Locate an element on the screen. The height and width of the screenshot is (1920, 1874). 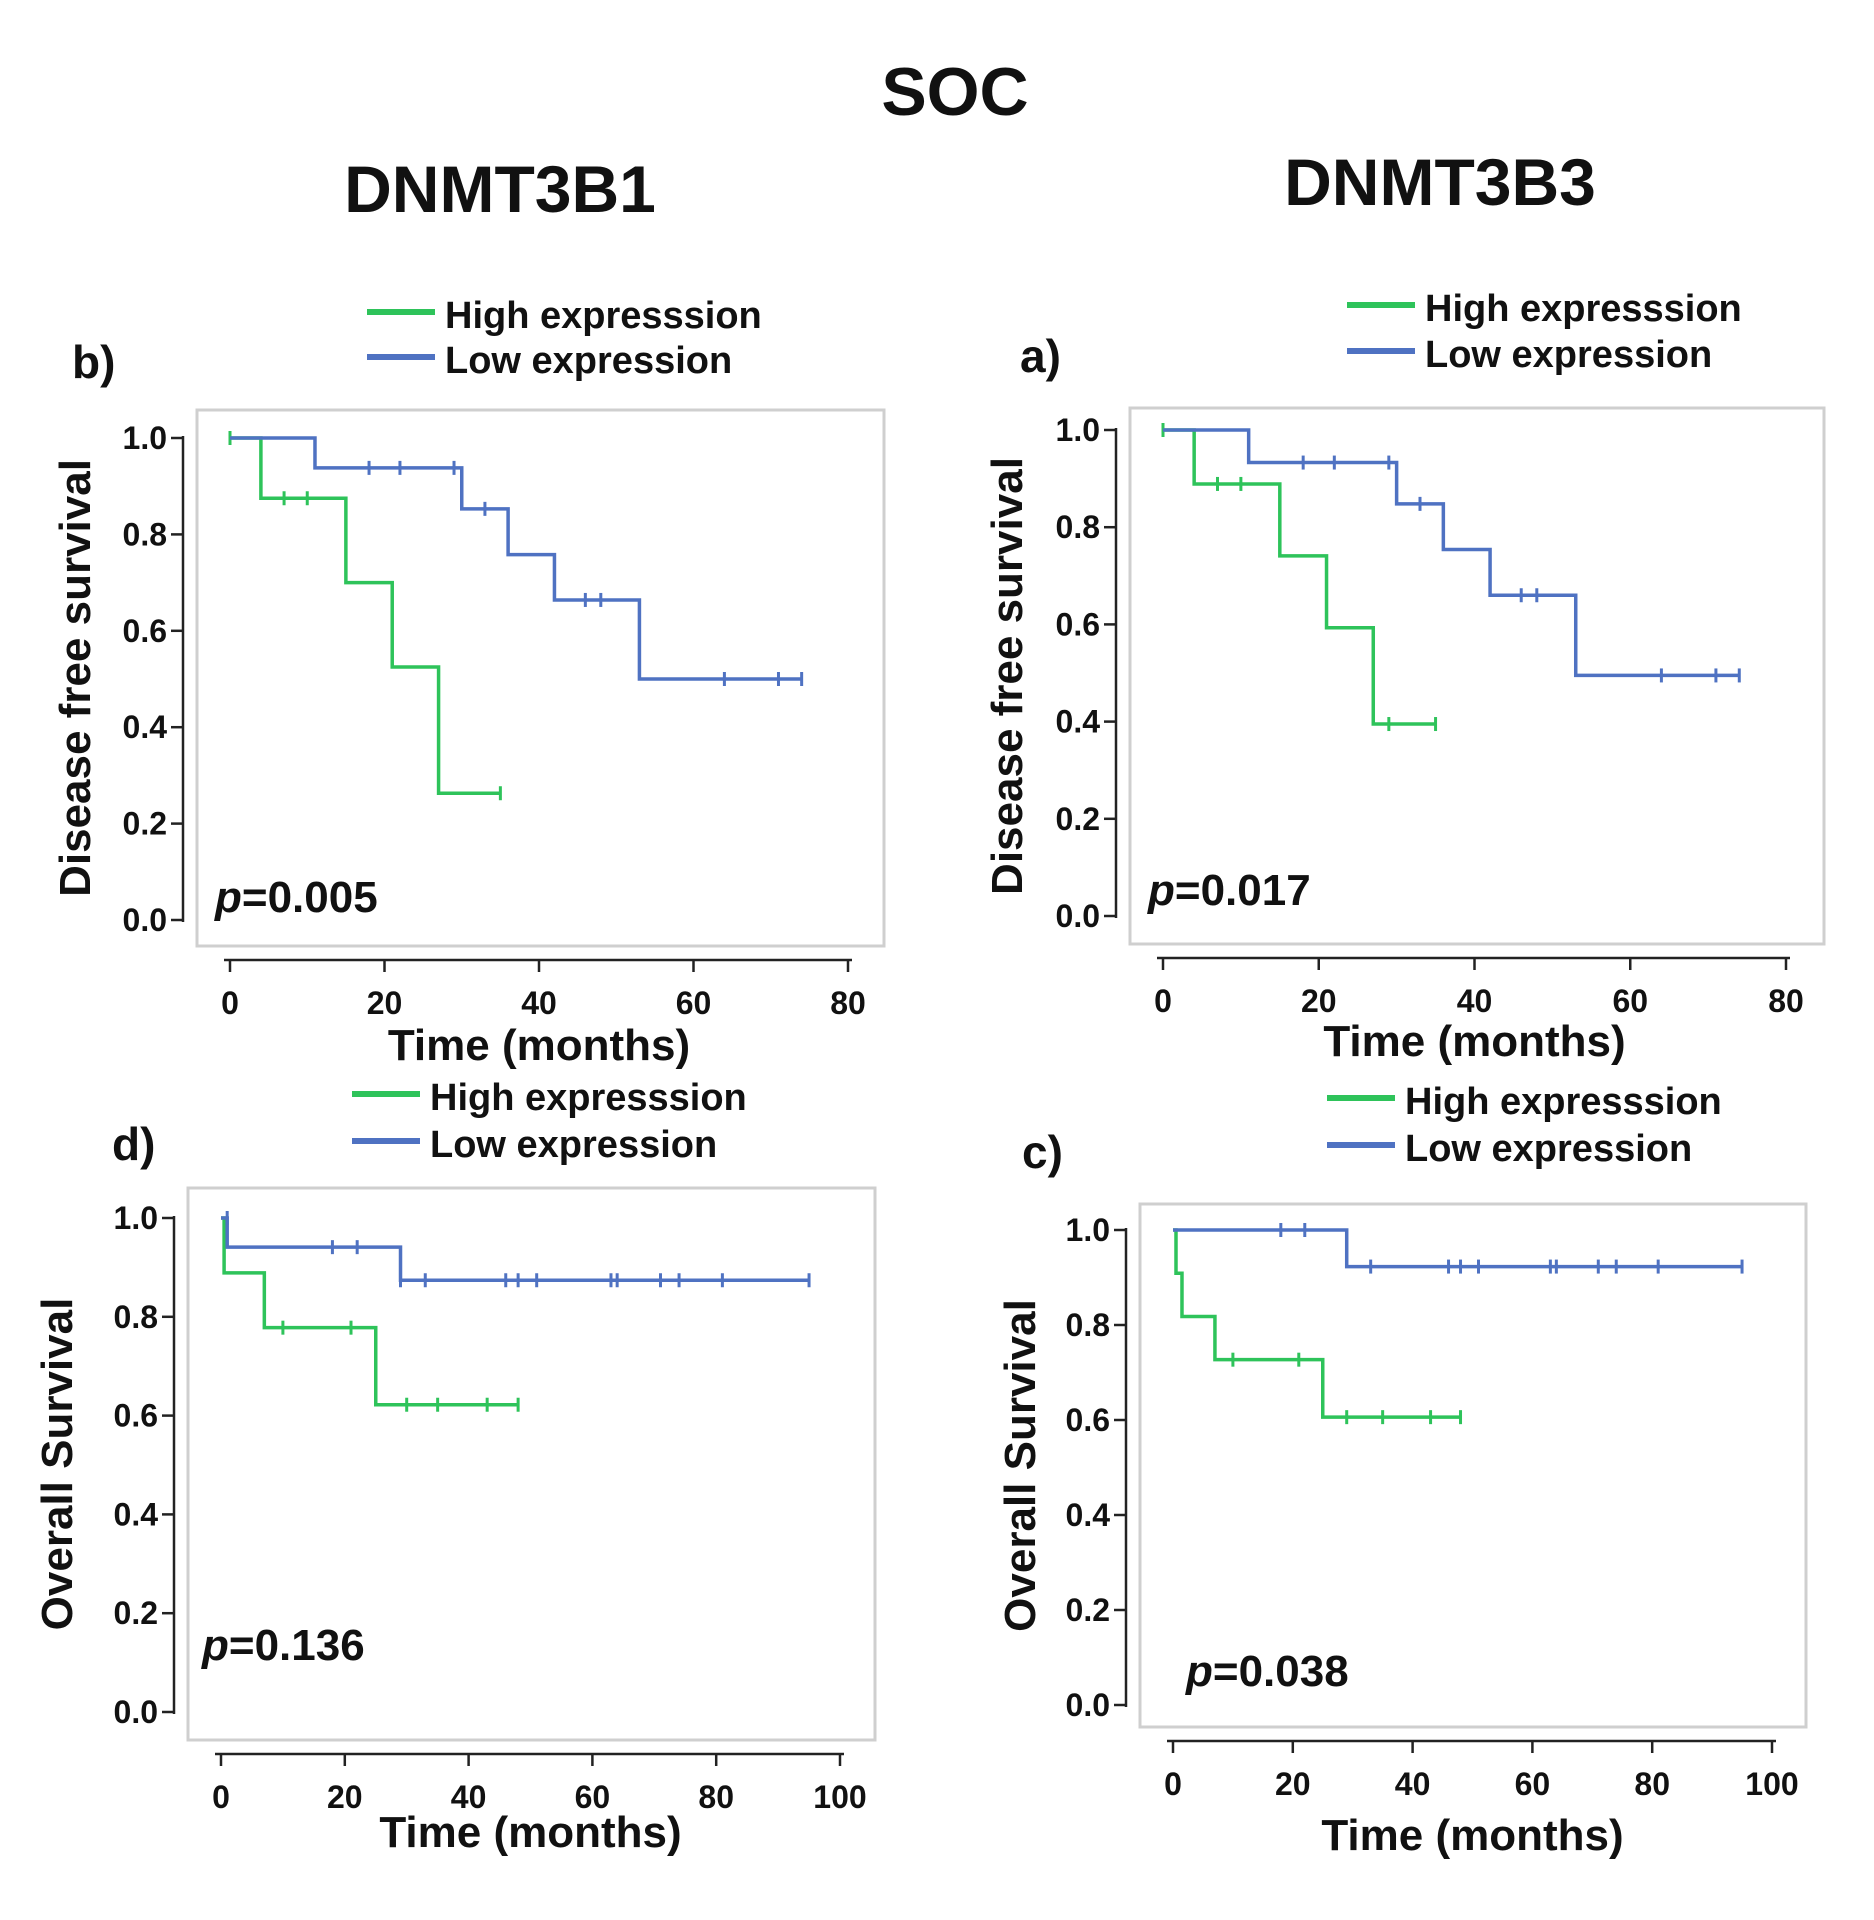
p-value-label: p=0.136 is located at coordinates (283, 1645).